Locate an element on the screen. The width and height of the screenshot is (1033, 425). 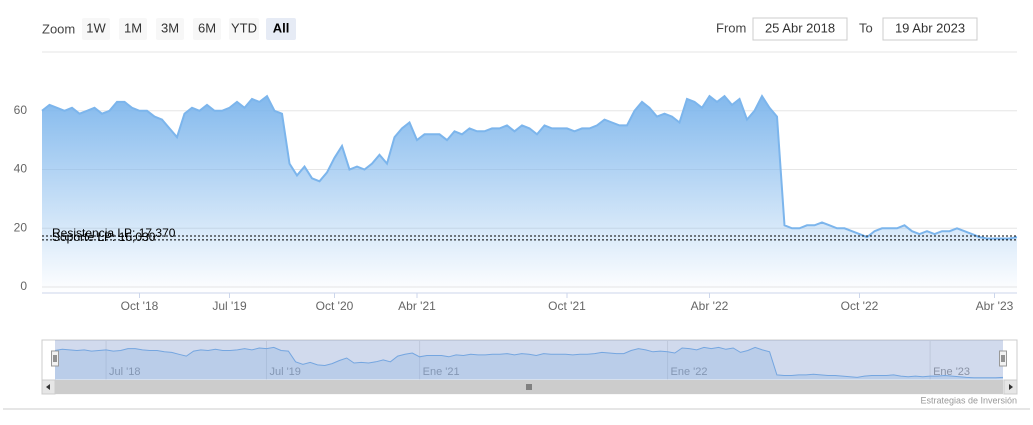
plot-line-label: Resistencia LP: 17,370 is located at coordinates (114, 233).